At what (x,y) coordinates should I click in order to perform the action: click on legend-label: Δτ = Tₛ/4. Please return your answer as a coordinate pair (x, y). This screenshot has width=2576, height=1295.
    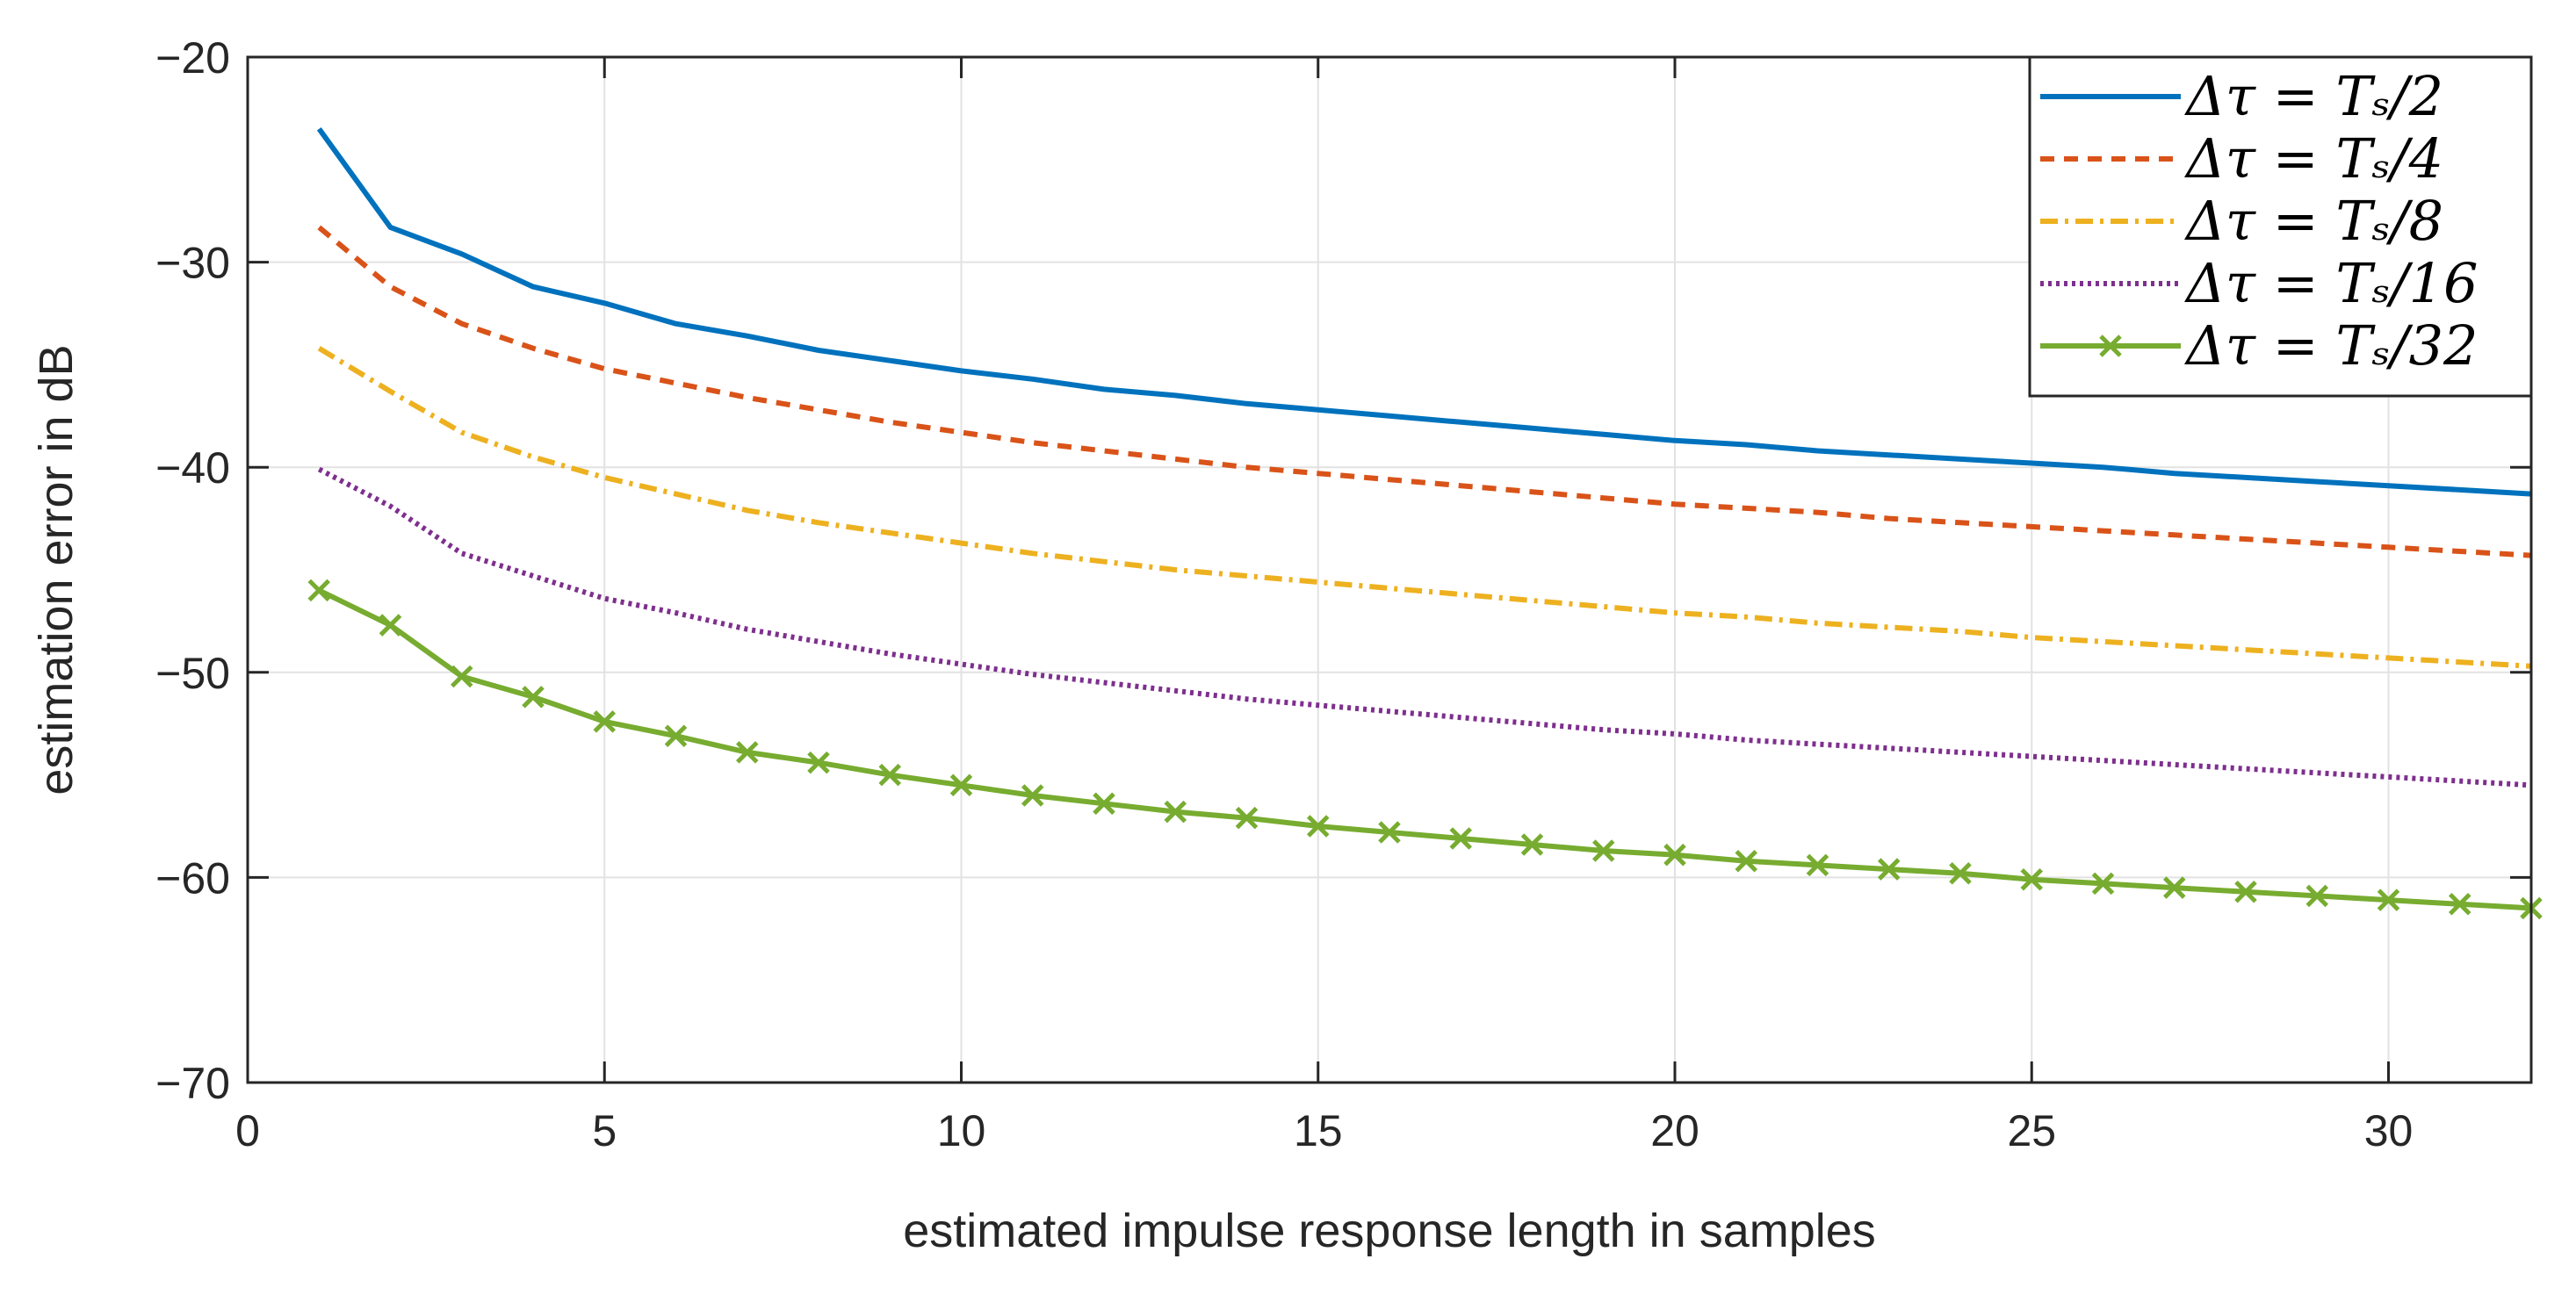
    Looking at the image, I should click on (2313, 158).